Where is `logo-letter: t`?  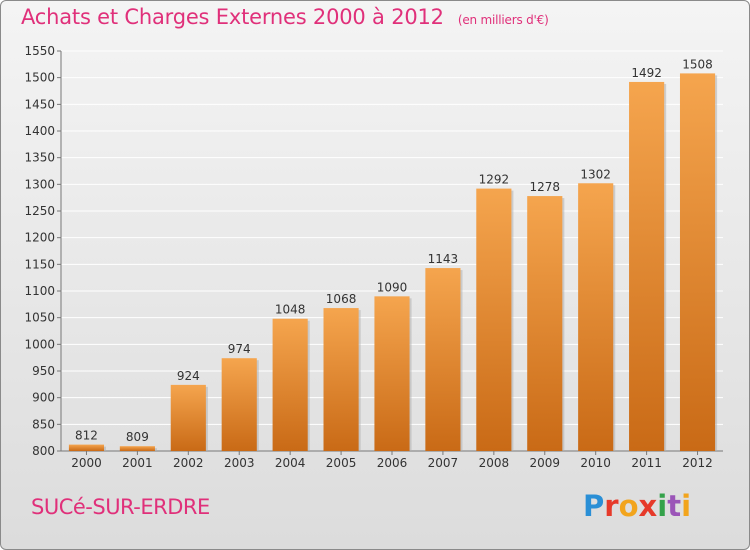 logo-letter: t is located at coordinates (674, 506).